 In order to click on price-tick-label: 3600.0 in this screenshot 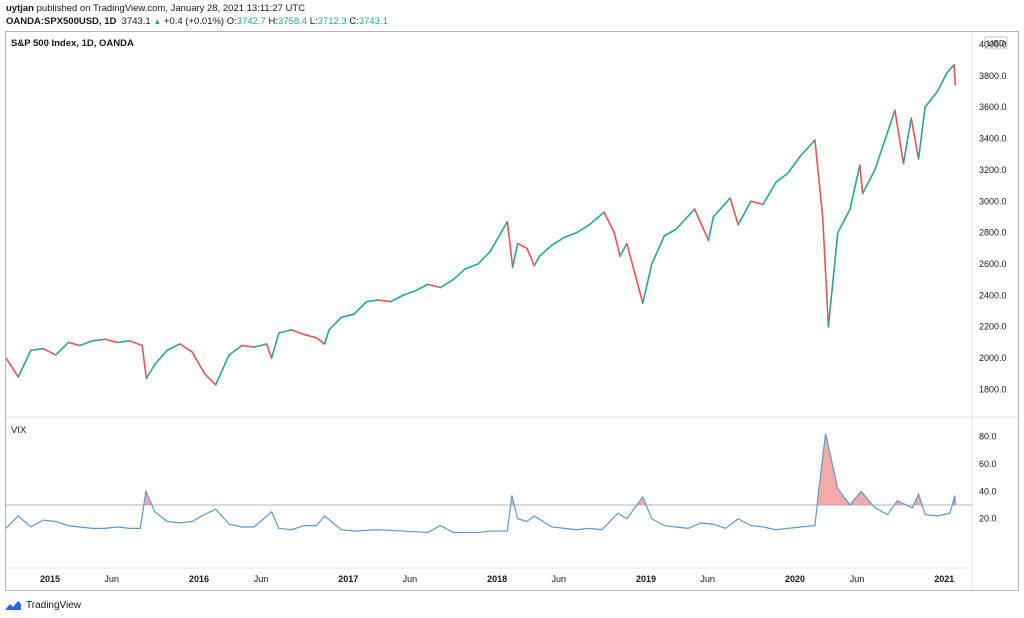, I will do `click(993, 107)`.